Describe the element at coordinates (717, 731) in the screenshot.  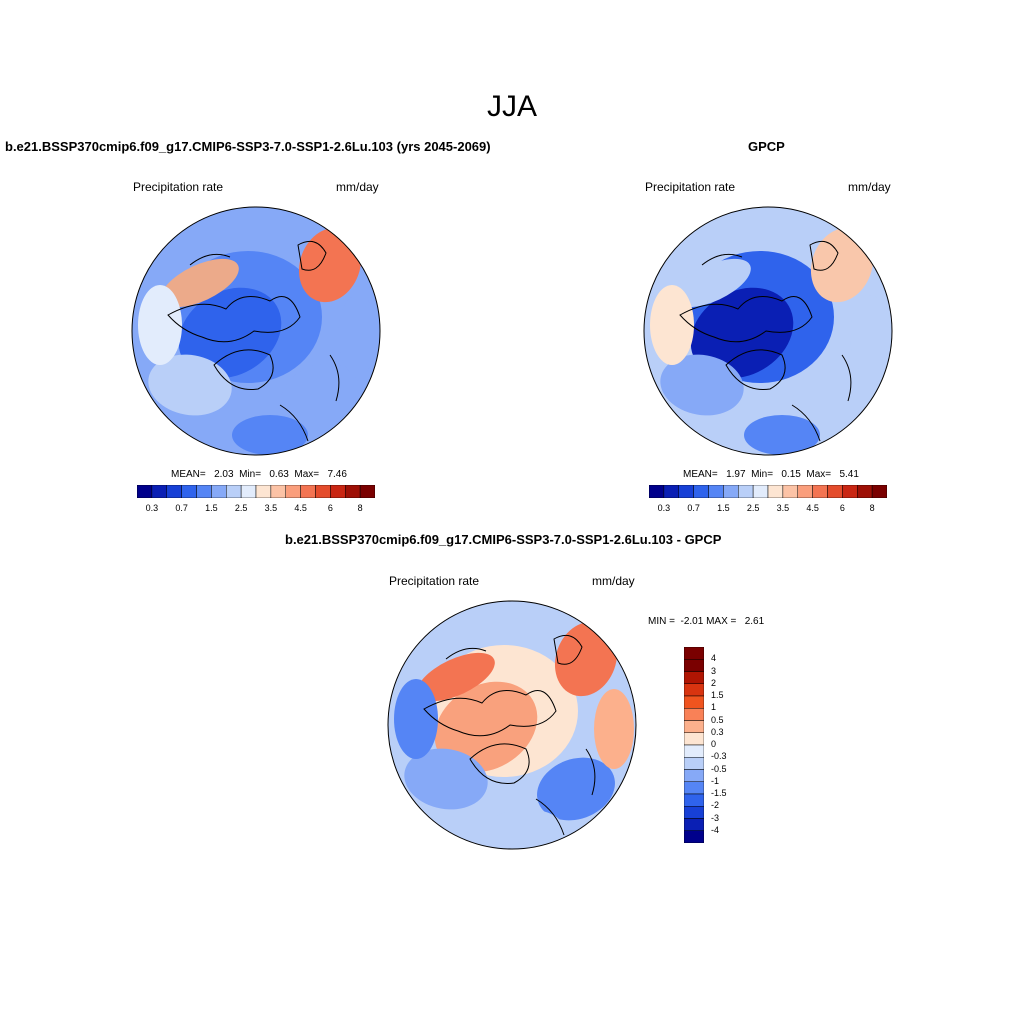
I see `panel-3-colorbar-tick-label: 0.3` at that location.